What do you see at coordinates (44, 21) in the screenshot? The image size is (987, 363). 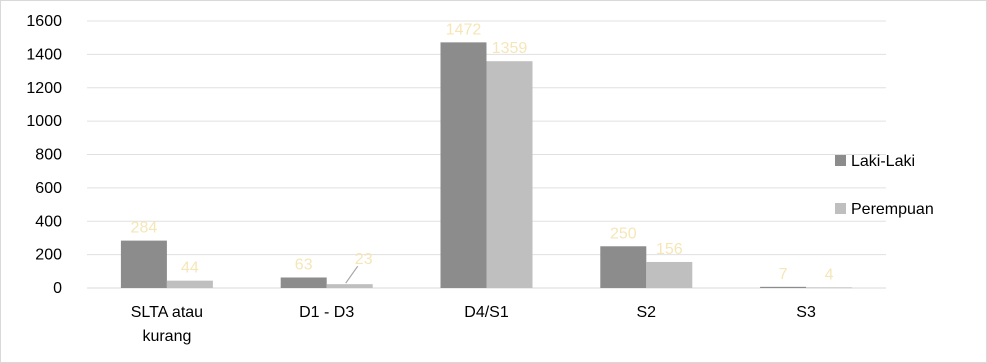 I see `y-tick-label: 1600` at bounding box center [44, 21].